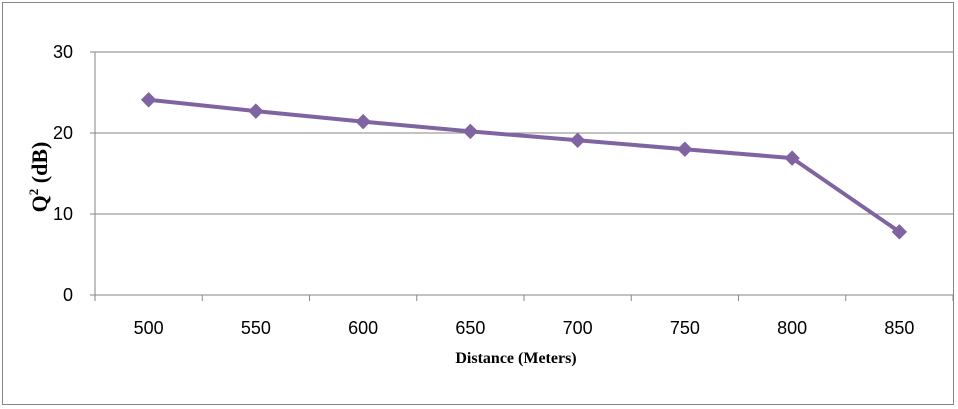 The height and width of the screenshot is (409, 958). Describe the element at coordinates (685, 328) in the screenshot. I see `x-tick-label: 750` at that location.